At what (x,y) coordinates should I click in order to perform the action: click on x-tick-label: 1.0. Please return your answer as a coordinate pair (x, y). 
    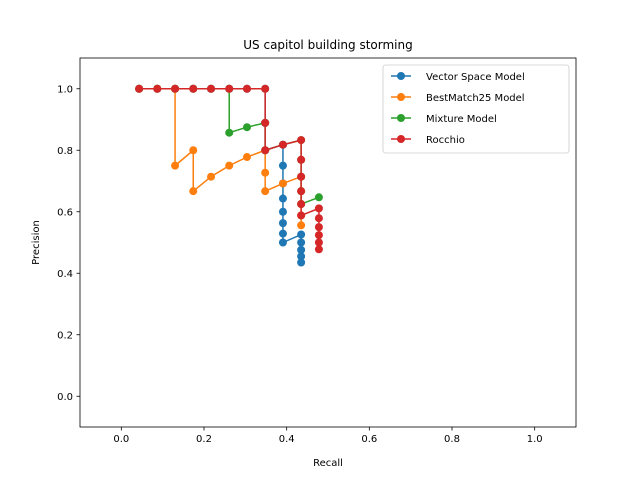
    Looking at the image, I should click on (535, 439).